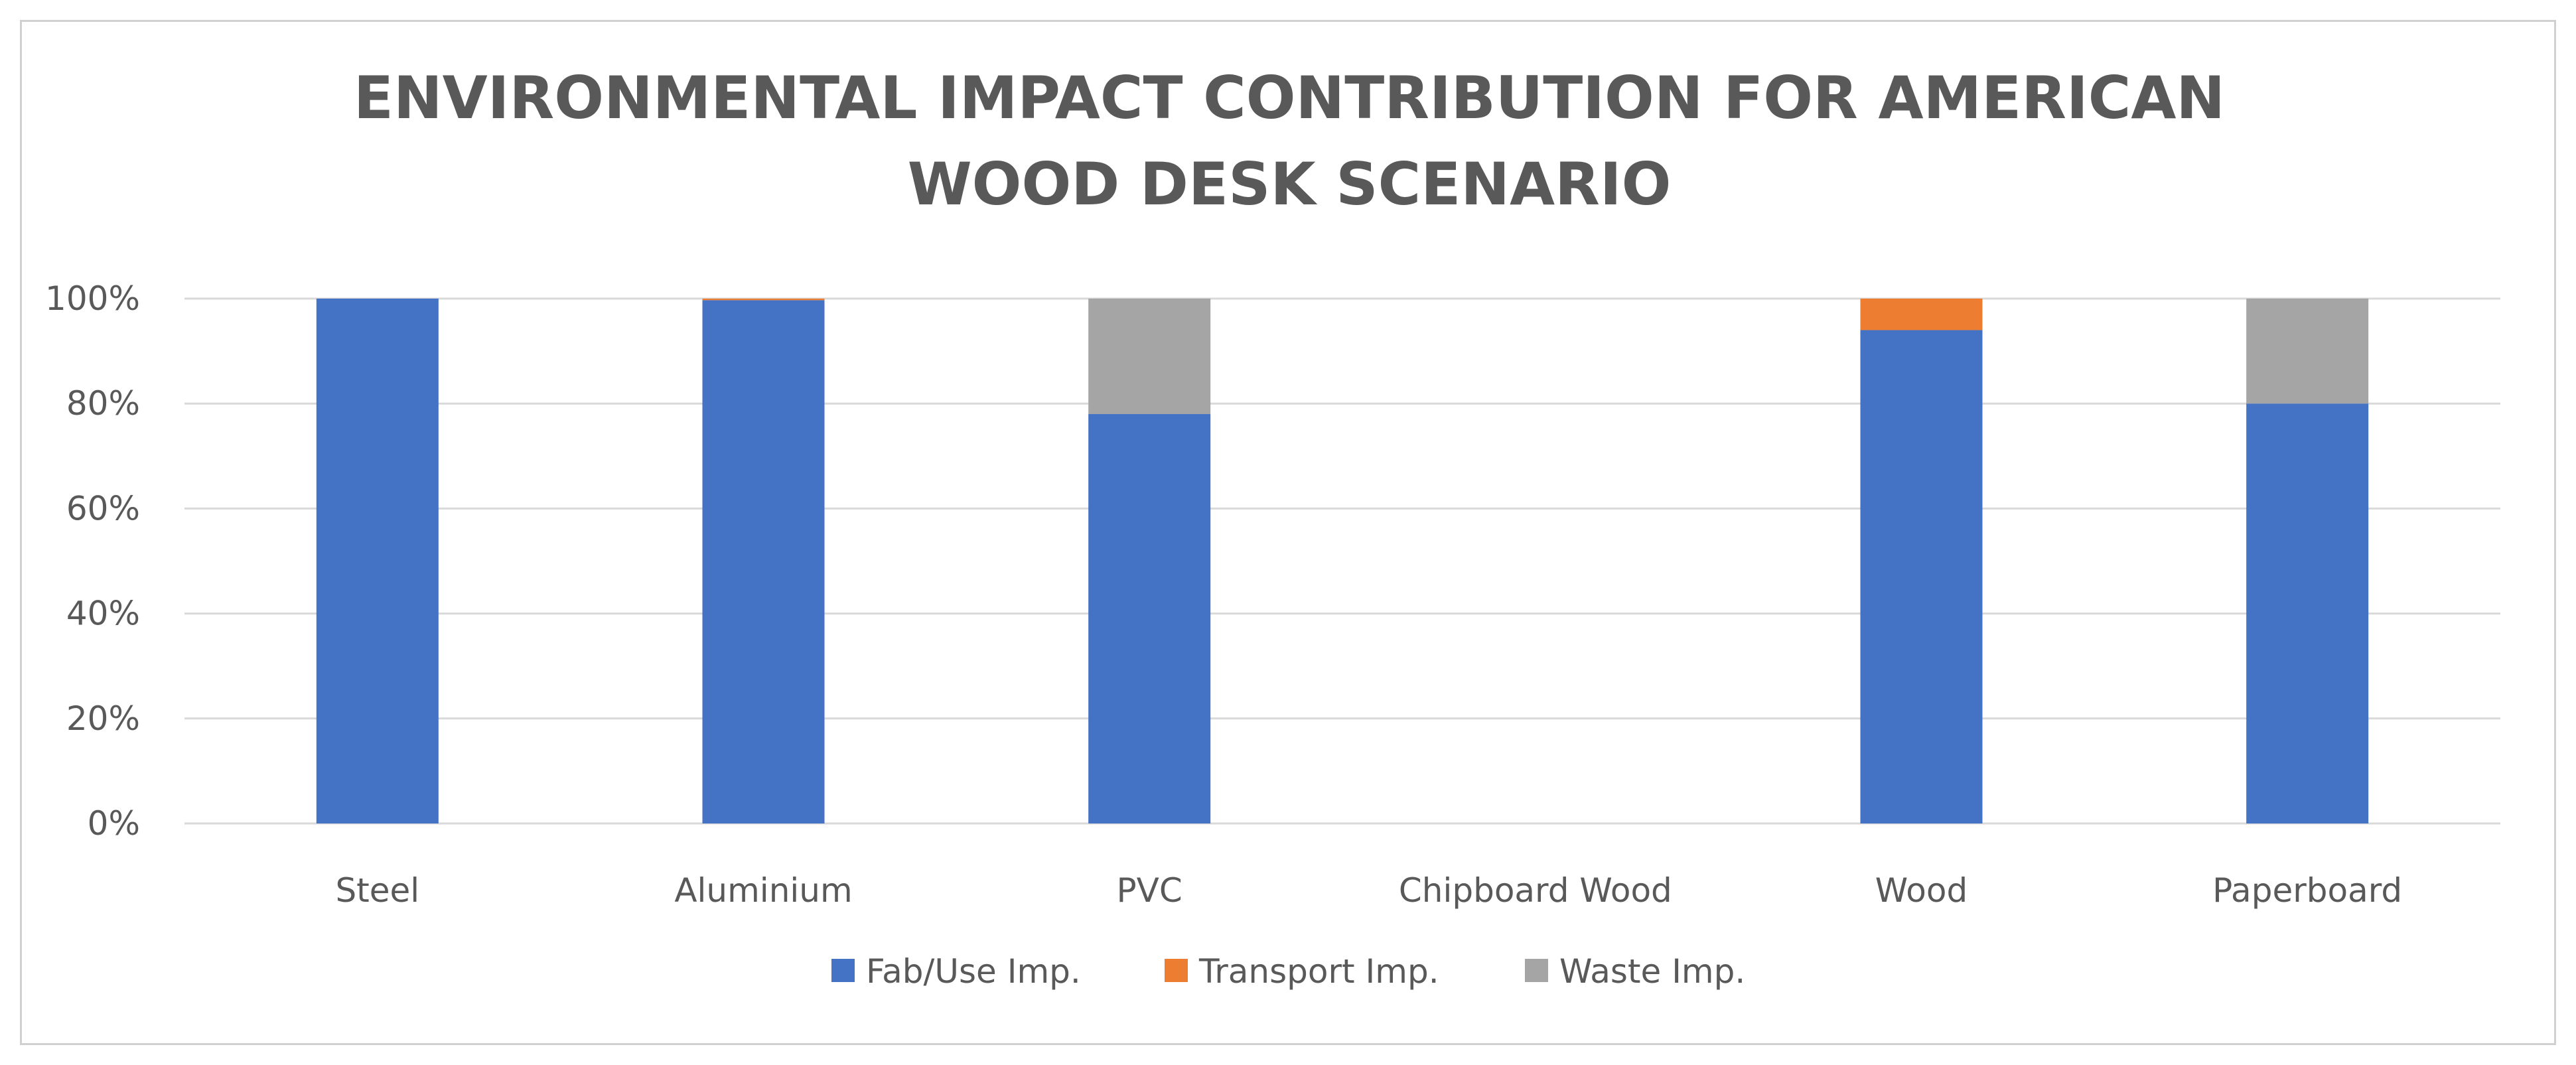 This screenshot has height=1065, width=2576. I want to click on bar-group-steel, so click(377, 561).